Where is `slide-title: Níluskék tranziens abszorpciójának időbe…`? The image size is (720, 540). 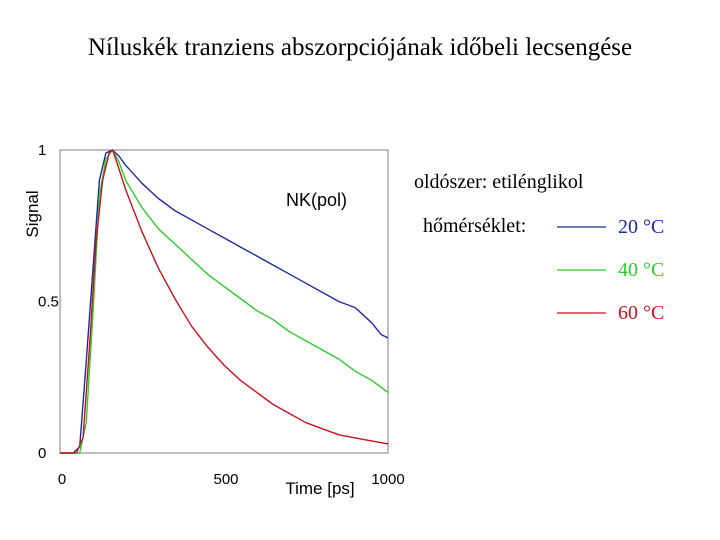
slide-title: Níluskék tranziens abszorpciójának időbe… is located at coordinates (360, 47).